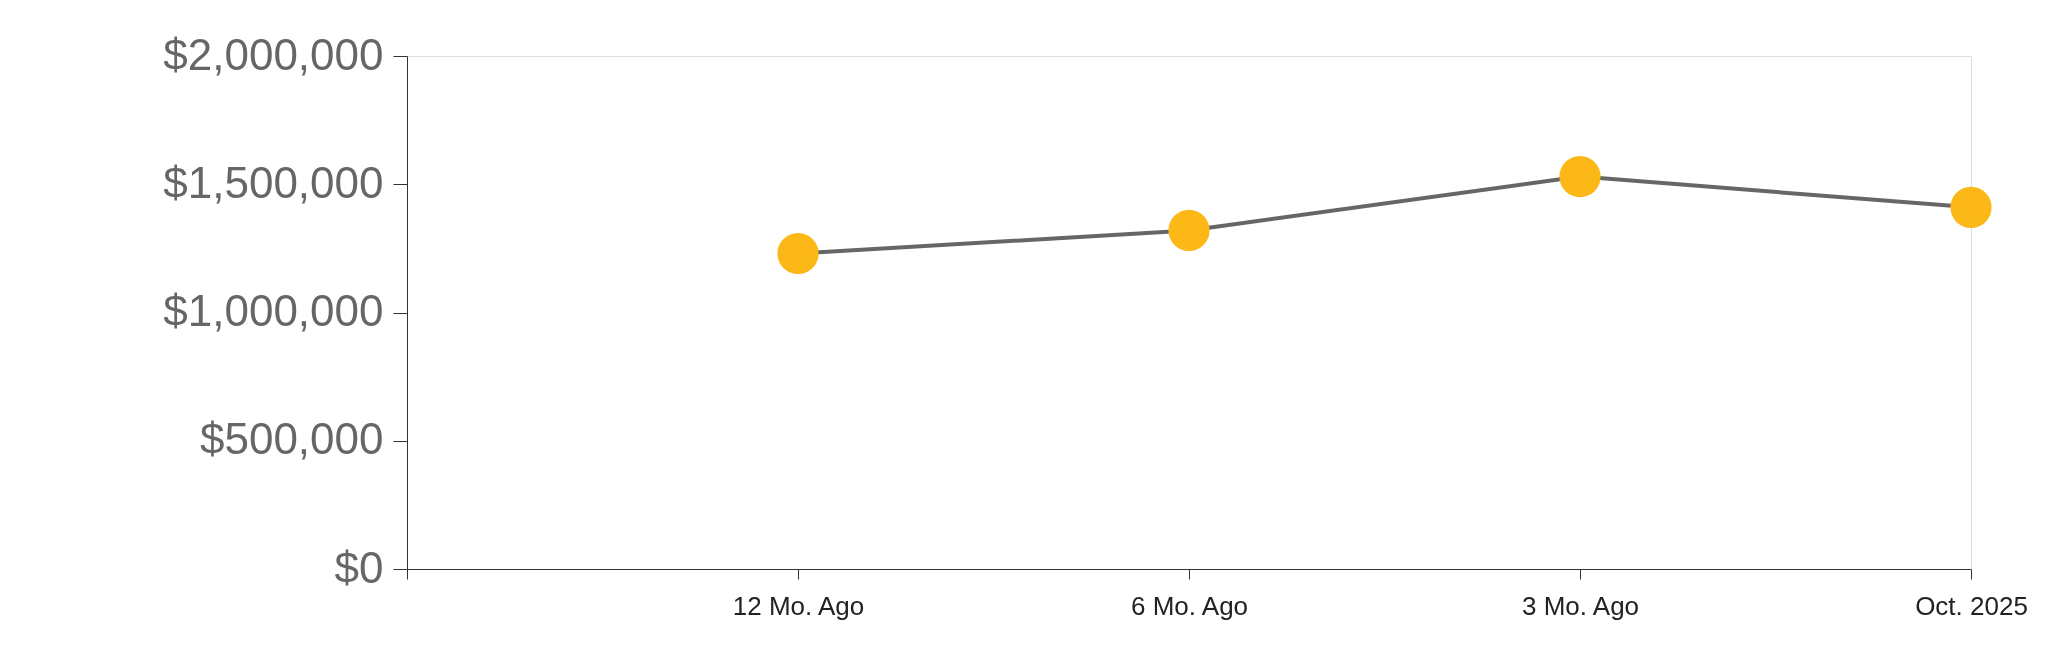 The width and height of the screenshot is (2048, 663). What do you see at coordinates (359, 567) in the screenshot?
I see `y-tick-label: $0` at bounding box center [359, 567].